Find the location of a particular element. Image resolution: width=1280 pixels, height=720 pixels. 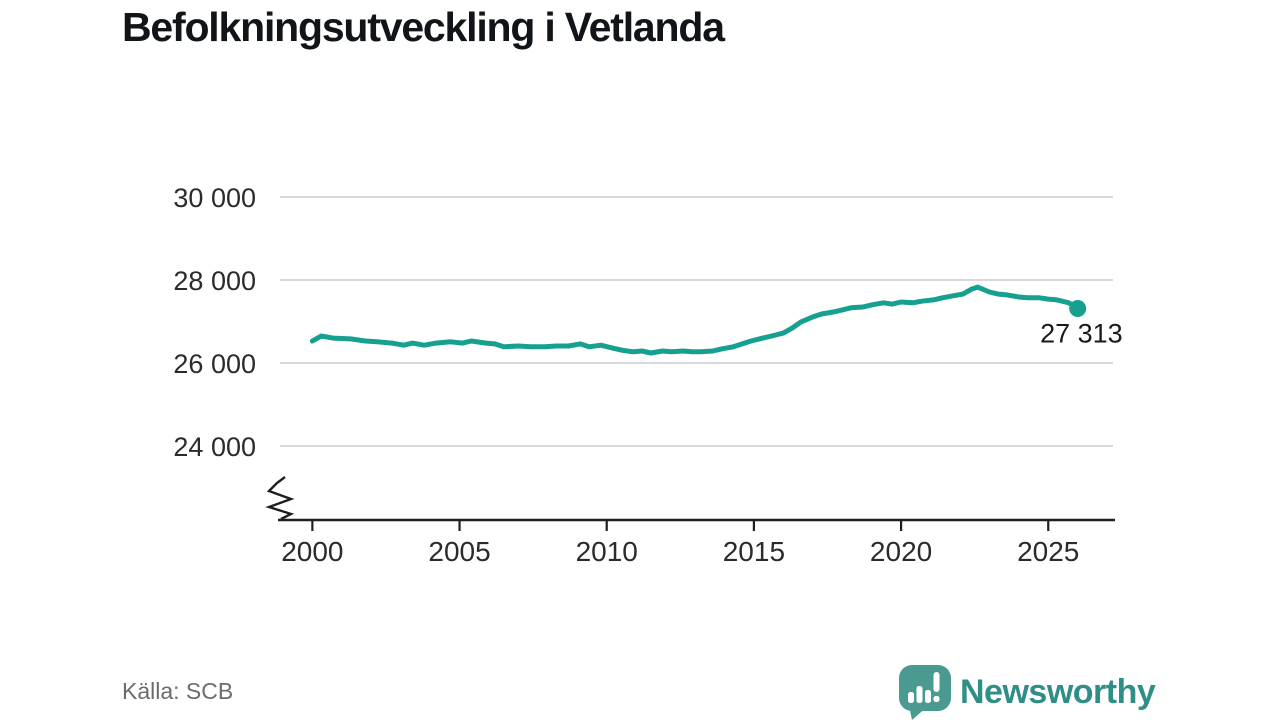

series-end-dot is located at coordinates (1078, 309).